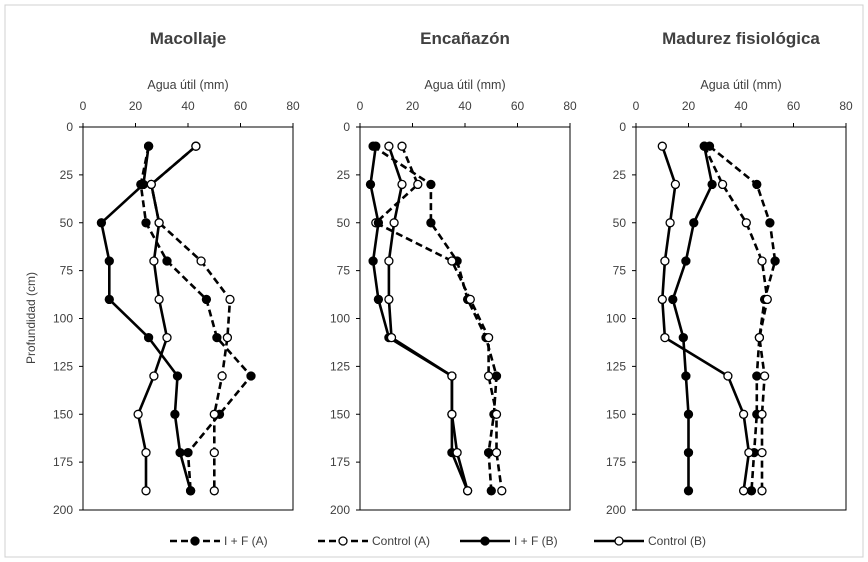  I want to click on y-tick-label: 150, so click(616, 414).